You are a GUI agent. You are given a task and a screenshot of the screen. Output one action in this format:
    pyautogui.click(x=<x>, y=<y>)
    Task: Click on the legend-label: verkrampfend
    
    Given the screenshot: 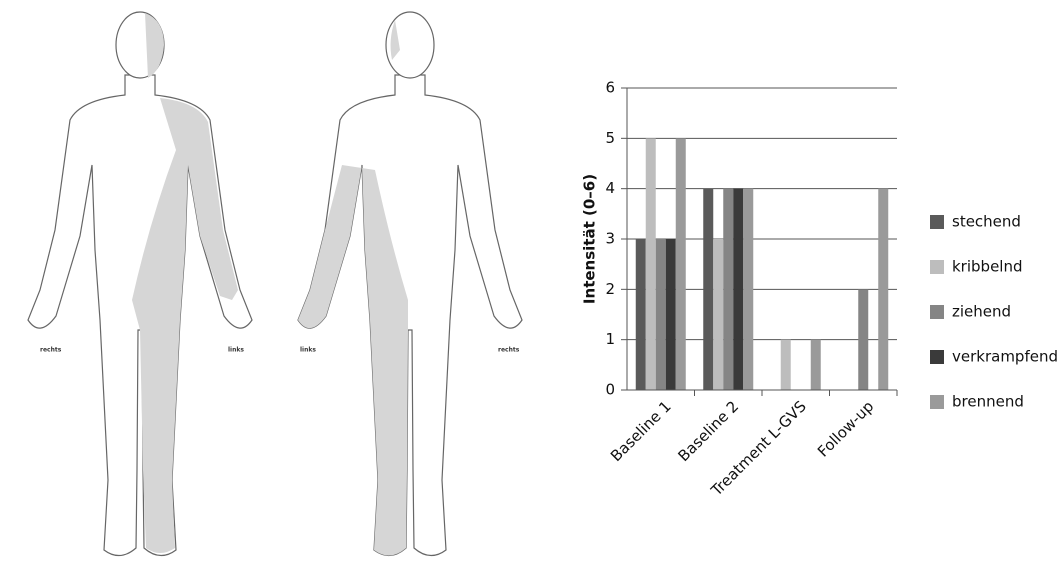 What is the action you would take?
    pyautogui.click(x=1004, y=357)
    